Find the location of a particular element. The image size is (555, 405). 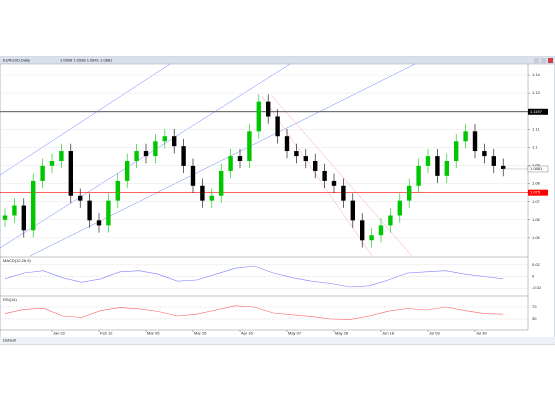

indicator-tick-label: 0 is located at coordinates (533, 276).